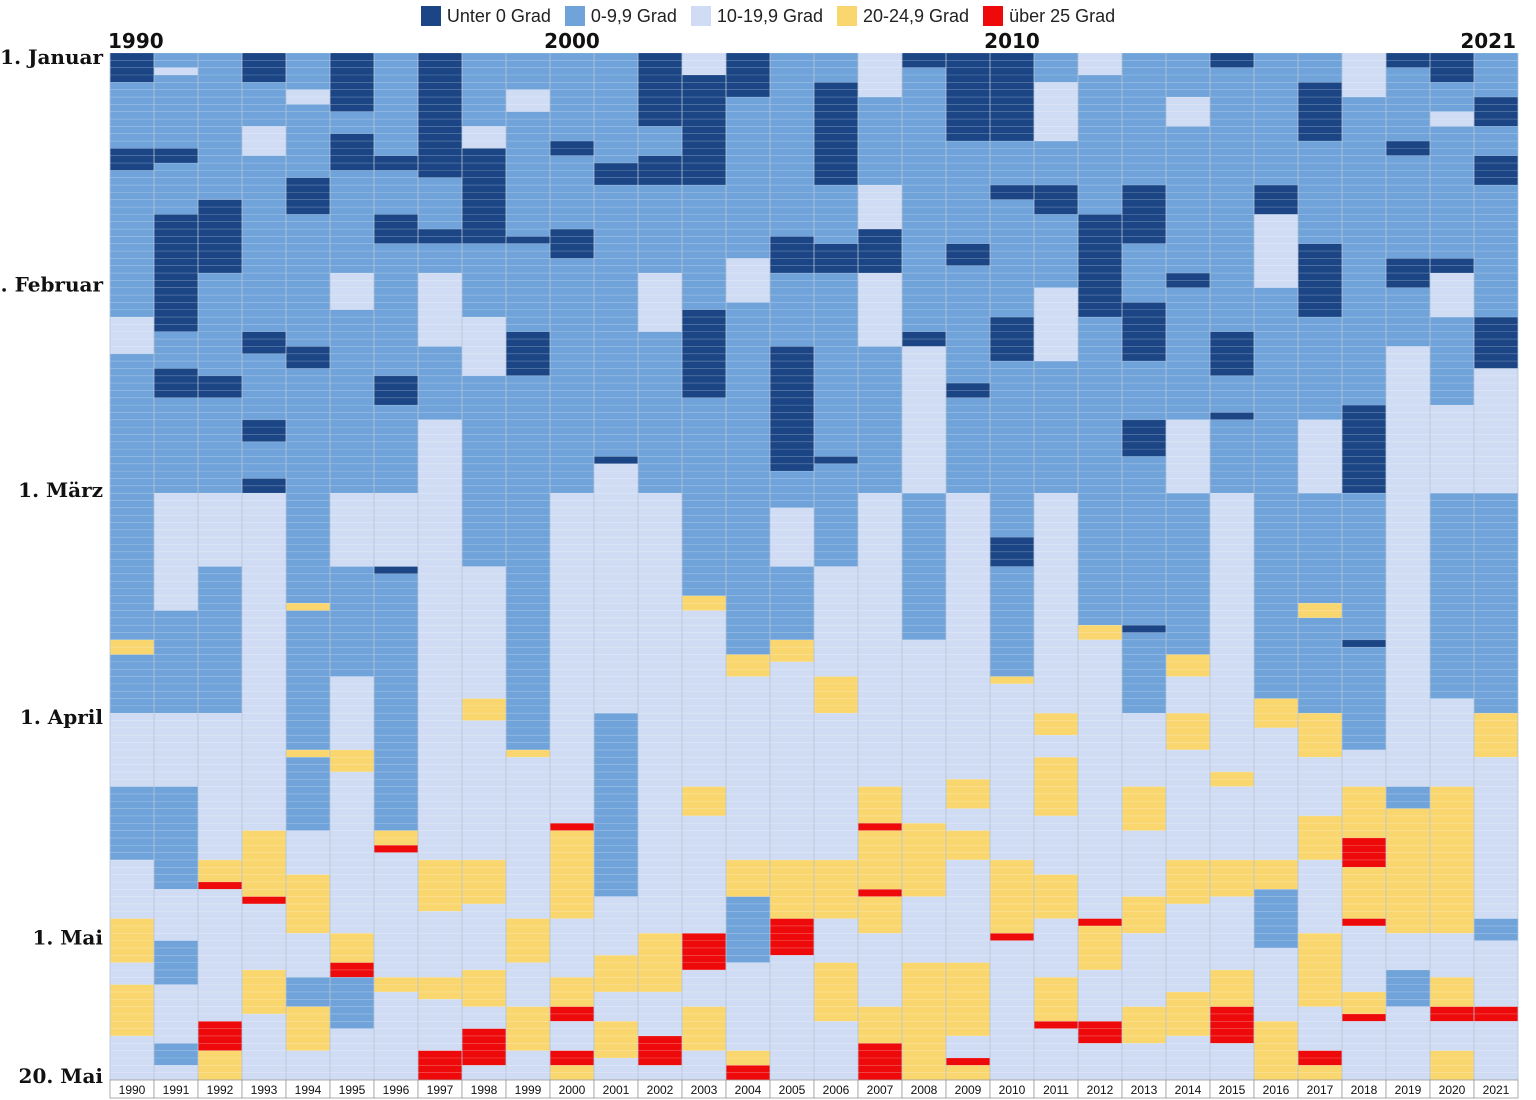  I want to click on year-label: 1999, so click(528, 1090).